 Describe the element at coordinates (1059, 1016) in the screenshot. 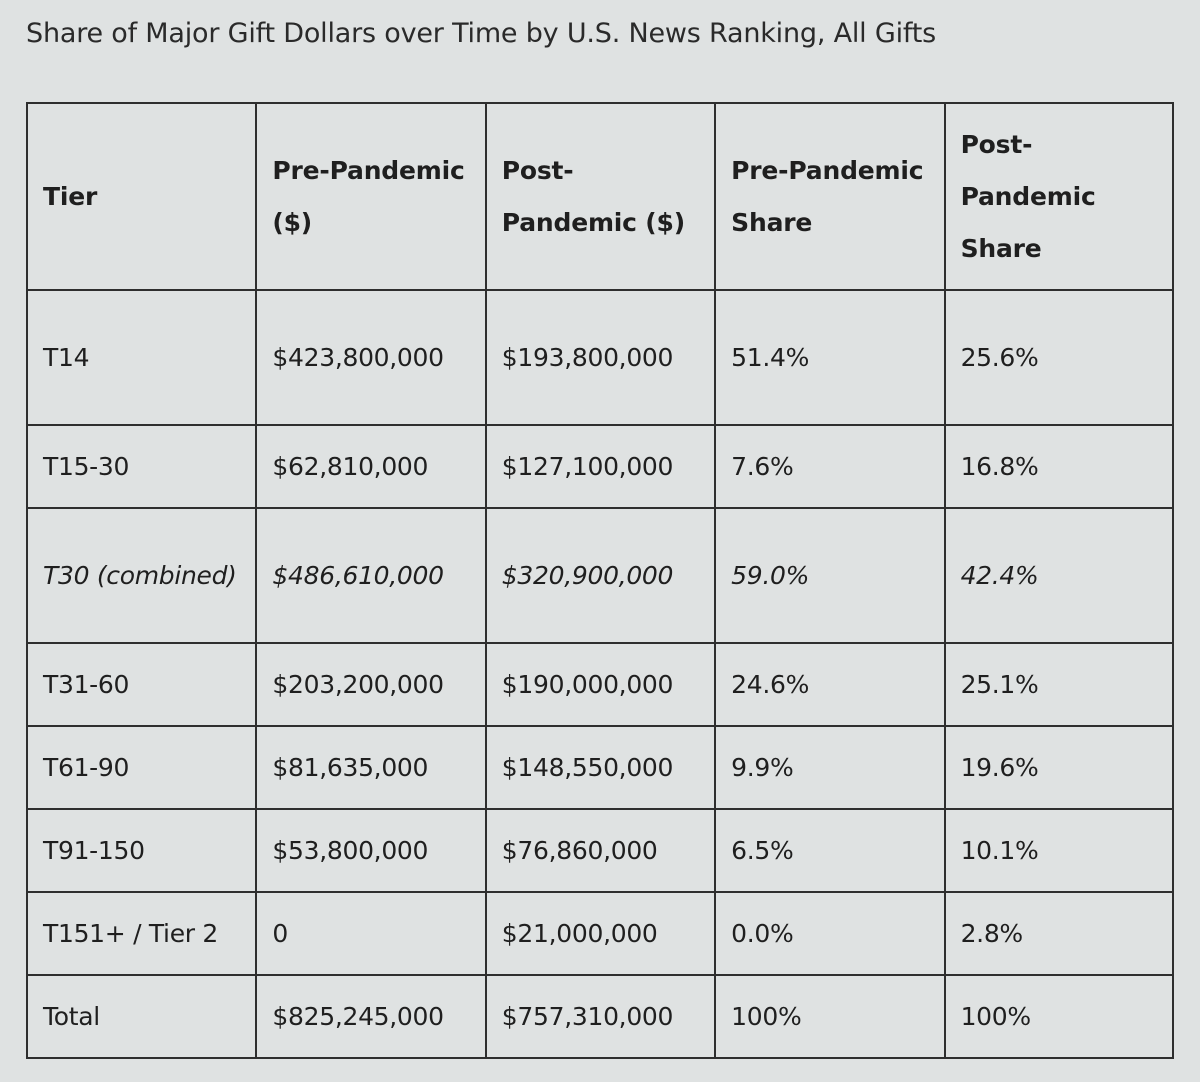

I see `cell-post-share: 100%` at that location.